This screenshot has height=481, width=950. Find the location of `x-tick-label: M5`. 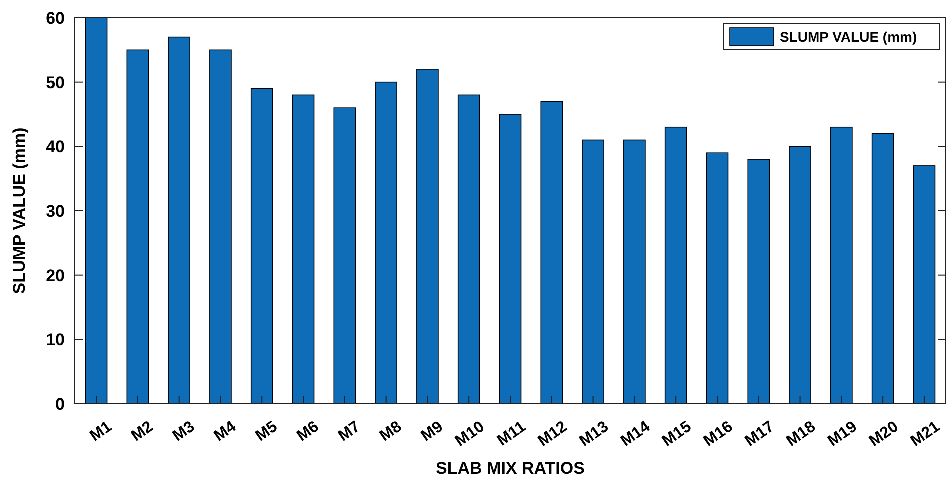

x-tick-label: M5 is located at coordinates (266, 432).